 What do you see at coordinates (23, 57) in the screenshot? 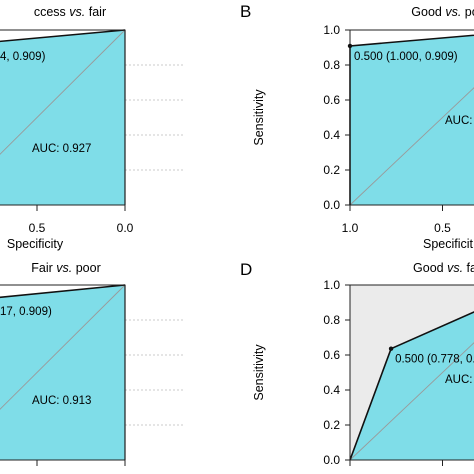
I see `threshold-label: 4, 0.909)` at bounding box center [23, 57].